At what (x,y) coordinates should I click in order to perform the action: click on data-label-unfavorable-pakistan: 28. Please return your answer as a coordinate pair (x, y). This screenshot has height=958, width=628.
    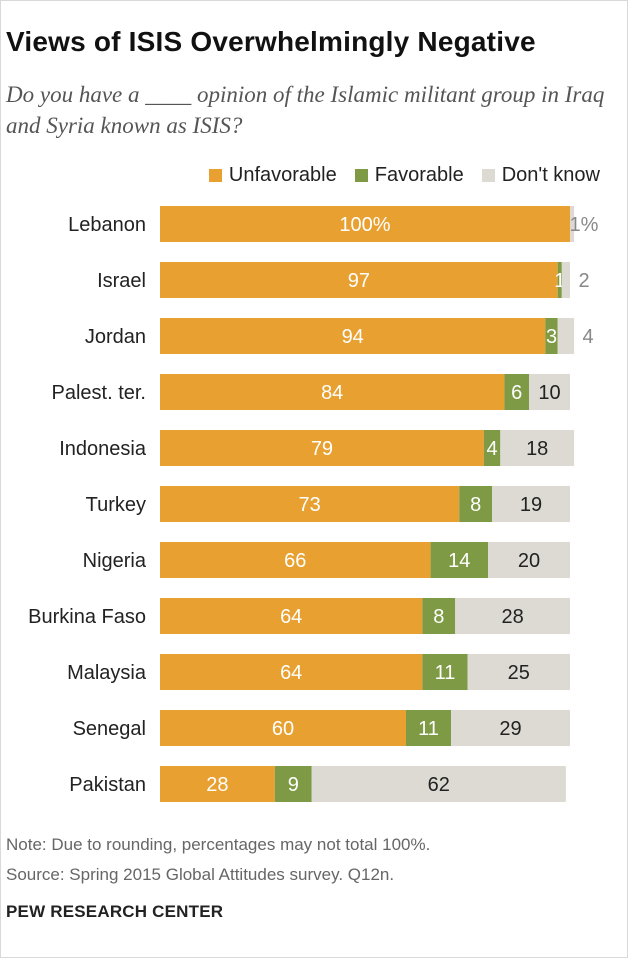
    Looking at the image, I should click on (217, 785).